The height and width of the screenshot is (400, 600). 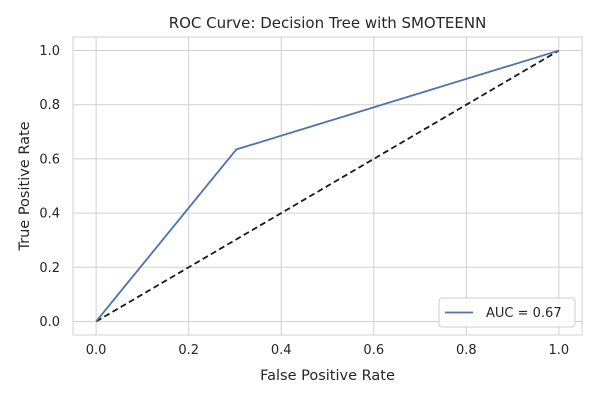 I want to click on x-tick-label: 0.2, so click(x=188, y=350).